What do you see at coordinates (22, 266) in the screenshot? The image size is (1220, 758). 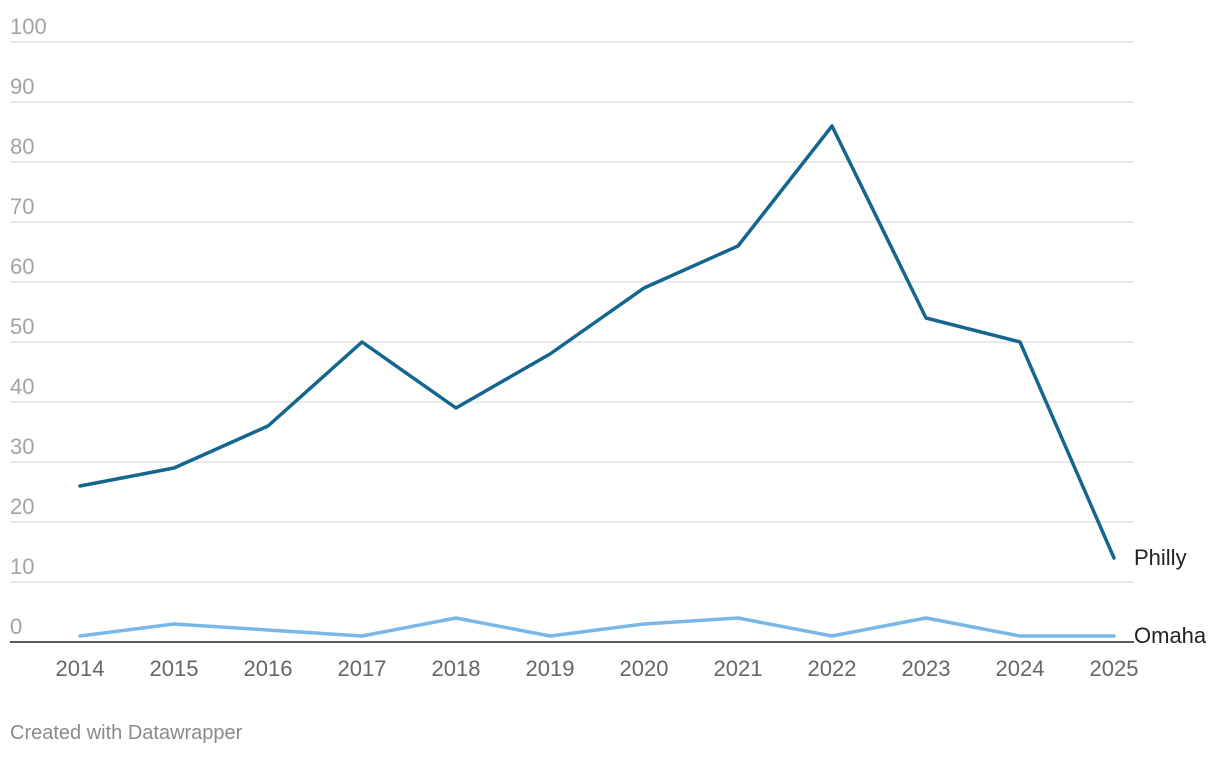 I see `y-tick-label: 60` at bounding box center [22, 266].